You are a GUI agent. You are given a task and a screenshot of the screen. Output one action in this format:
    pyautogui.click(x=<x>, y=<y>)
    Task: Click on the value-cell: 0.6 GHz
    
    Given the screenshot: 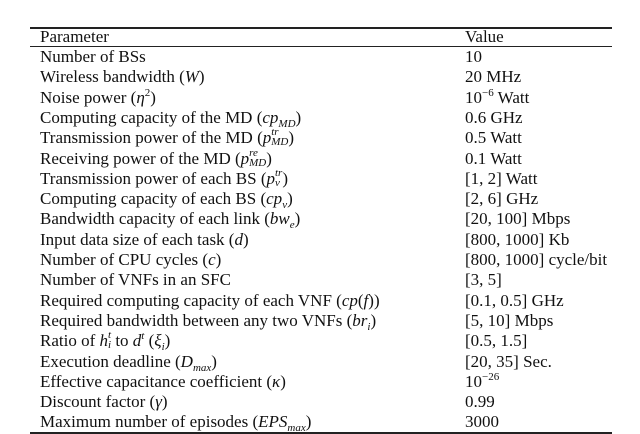 What is the action you would take?
    pyautogui.click(x=494, y=118)
    